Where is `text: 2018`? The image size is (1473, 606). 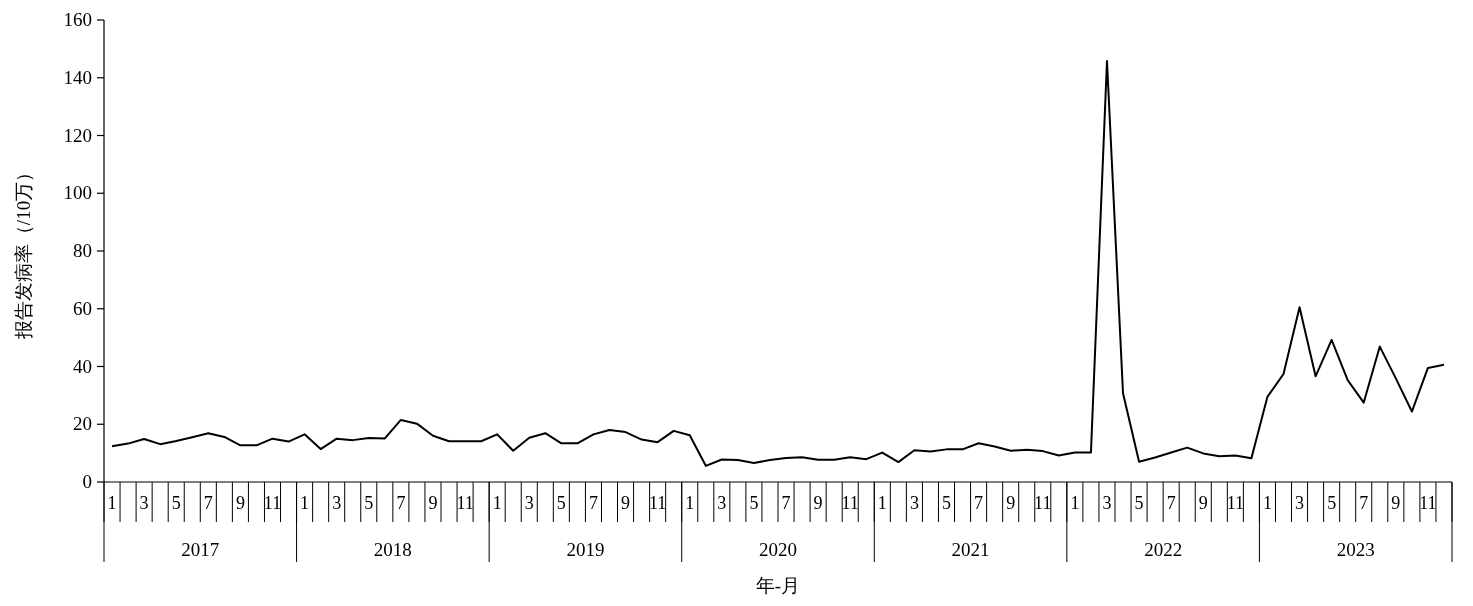
text: 2018 is located at coordinates (392, 549).